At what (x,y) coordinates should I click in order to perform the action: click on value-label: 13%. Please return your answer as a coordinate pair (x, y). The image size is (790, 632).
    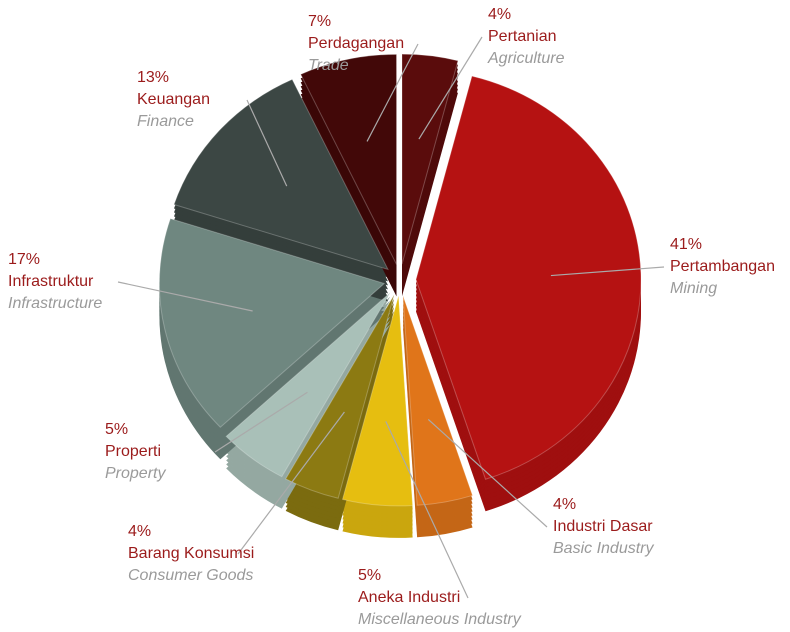
    Looking at the image, I should click on (153, 77).